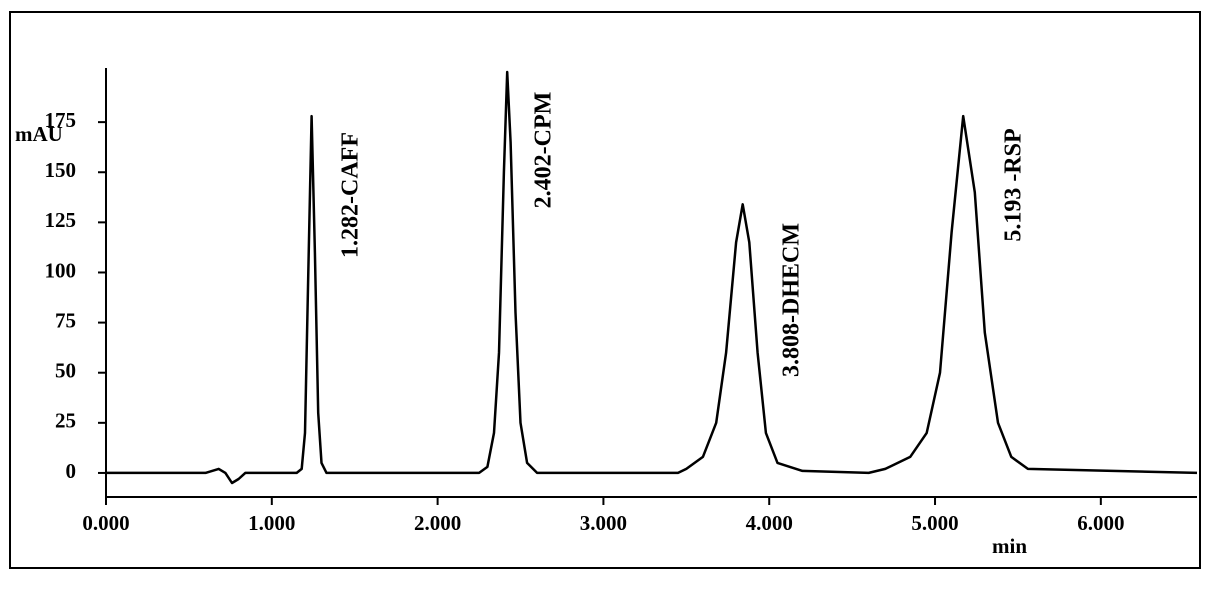 This screenshot has width=1210, height=614. Describe the element at coordinates (351, 195) in the screenshot. I see `peak-label: 1.282-CAFF` at that location.